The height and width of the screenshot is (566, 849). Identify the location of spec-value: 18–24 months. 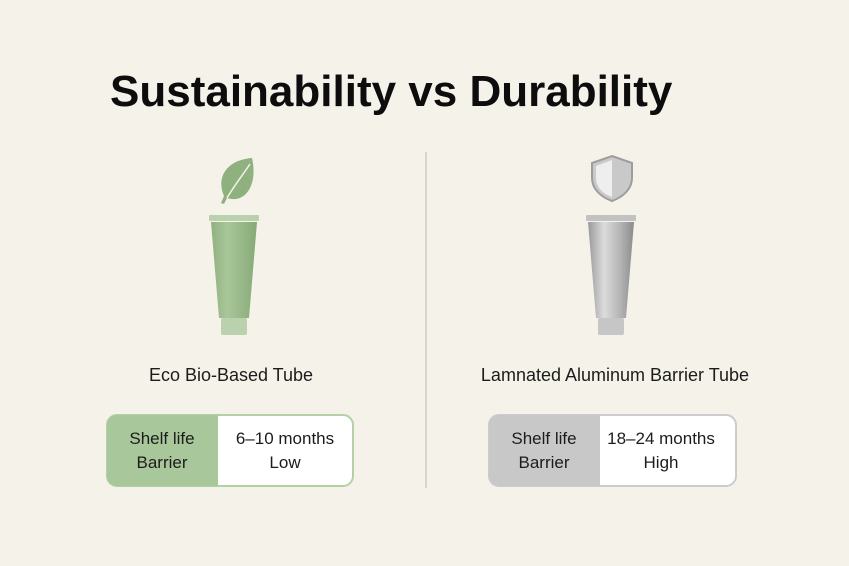
(661, 438).